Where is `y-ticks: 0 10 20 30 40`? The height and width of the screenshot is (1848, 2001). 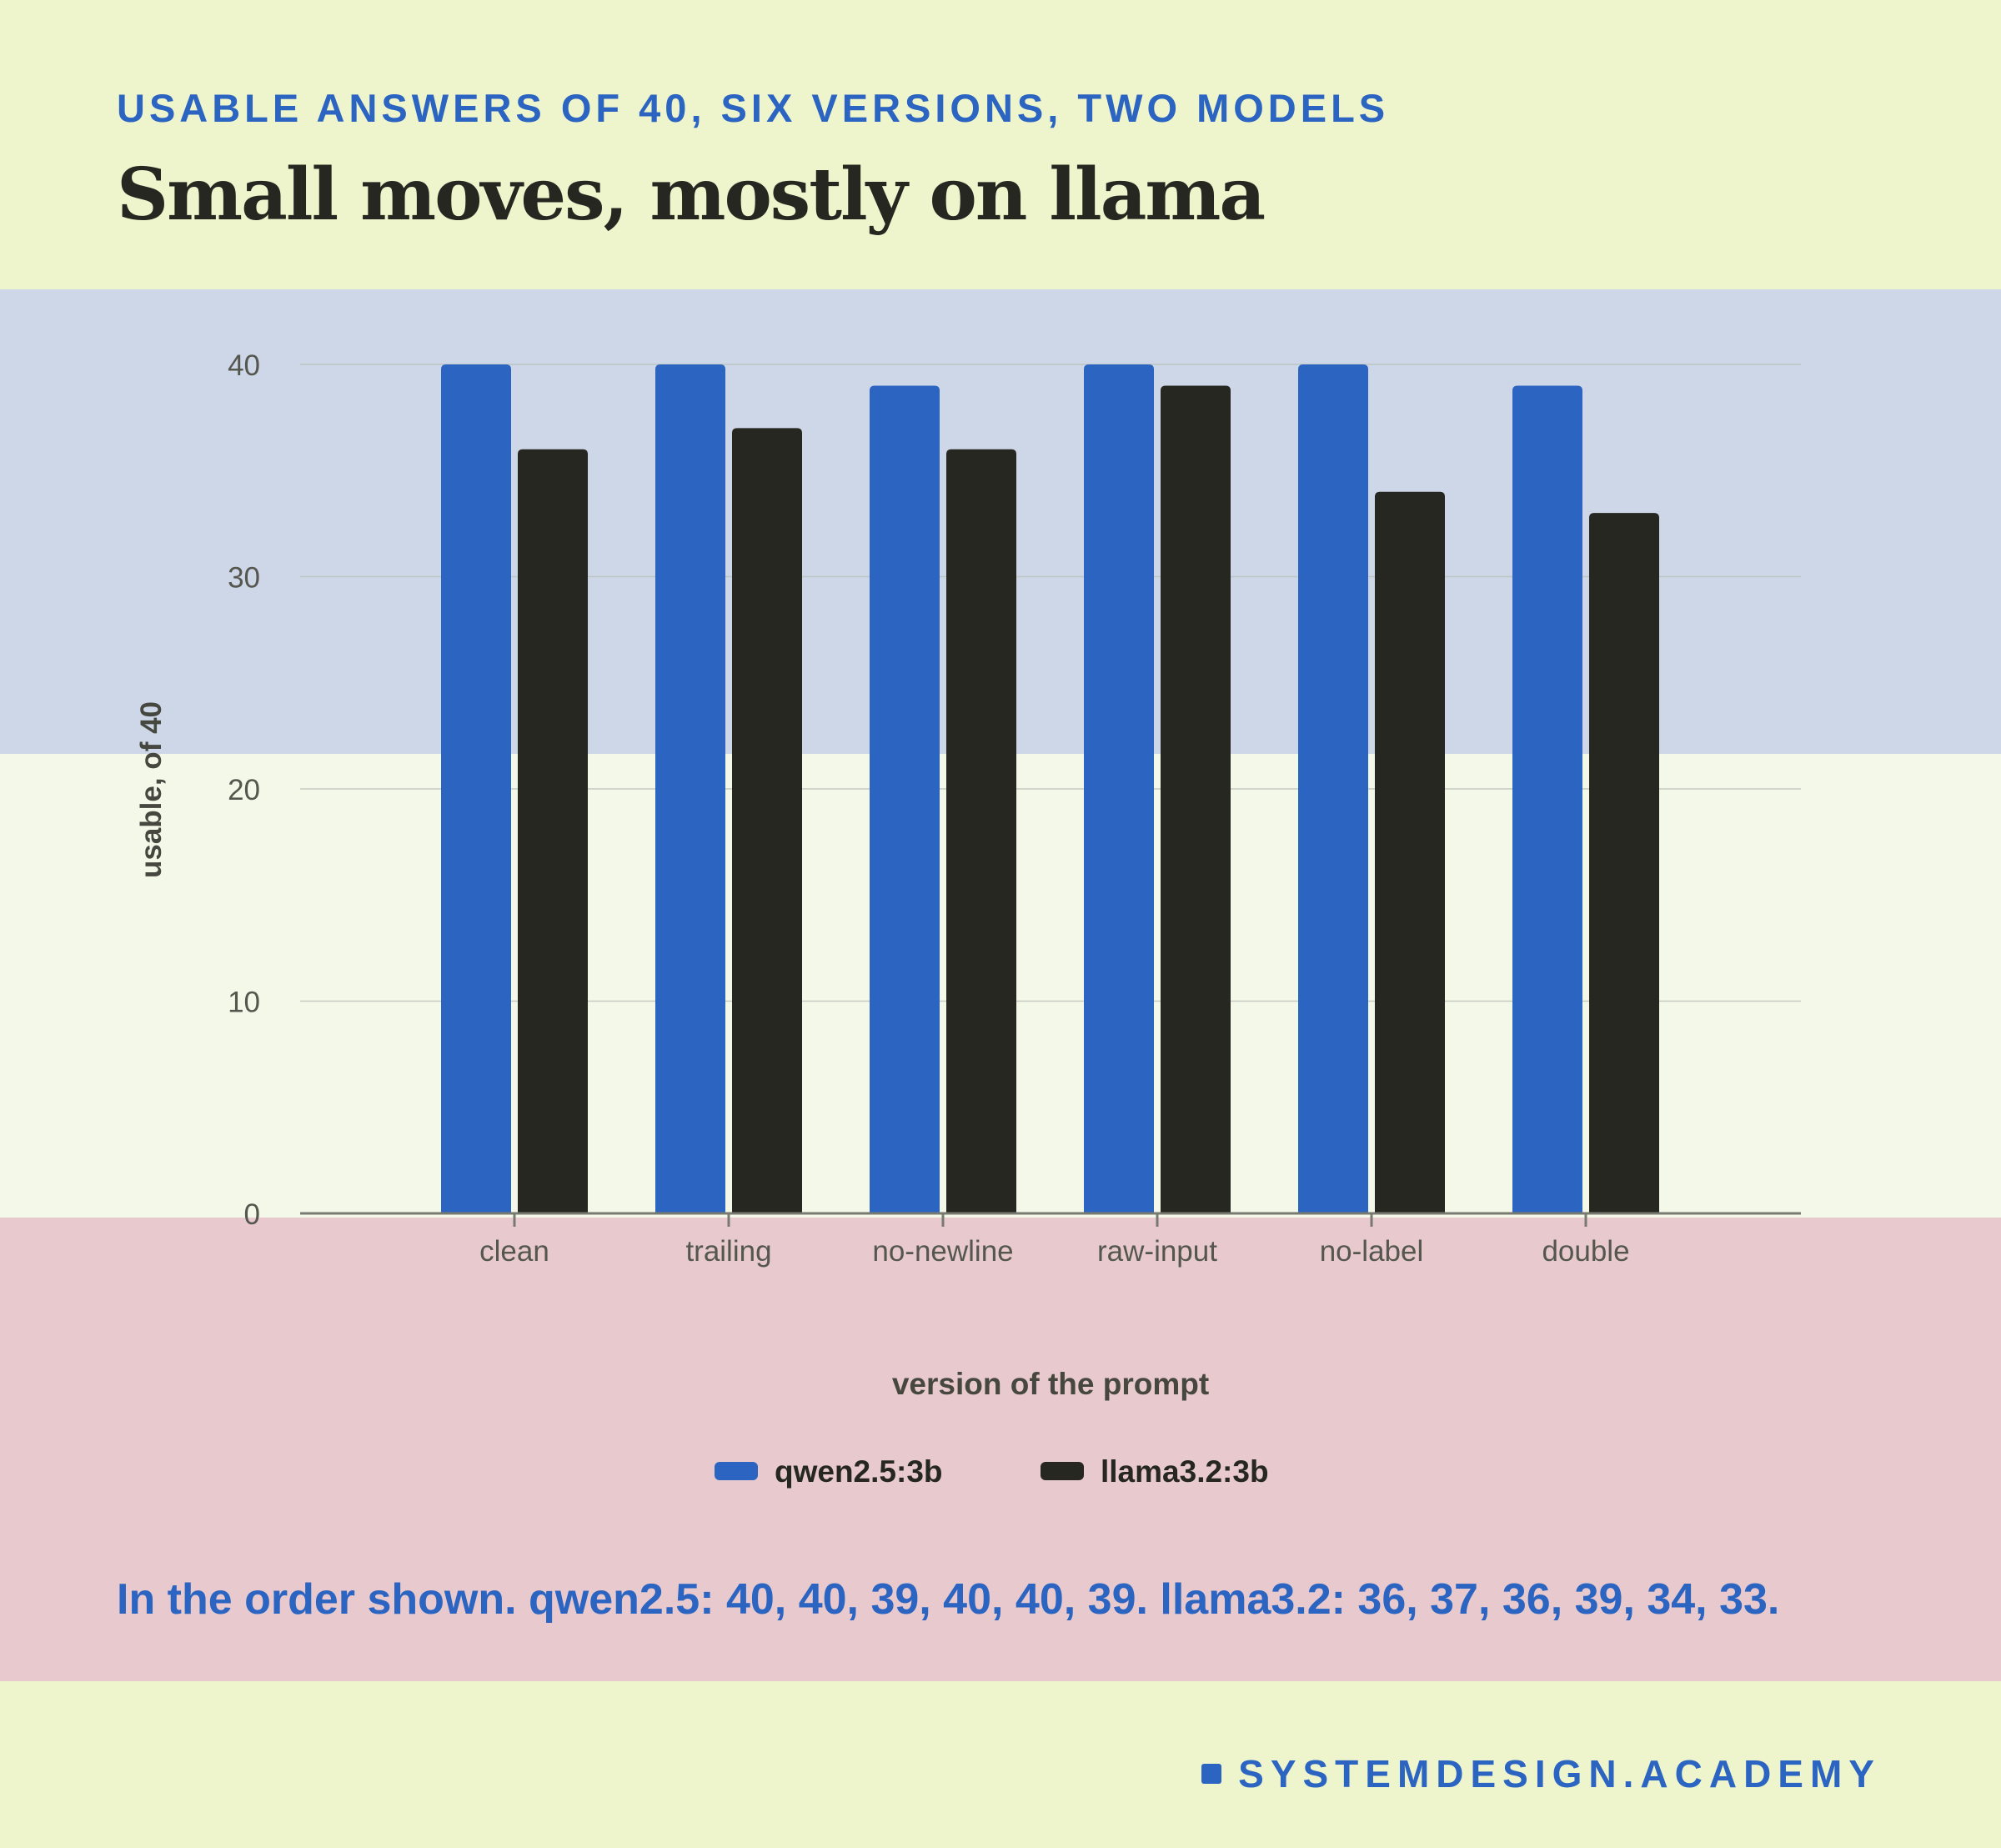 y-ticks: 0 10 20 30 40 is located at coordinates (244, 790).